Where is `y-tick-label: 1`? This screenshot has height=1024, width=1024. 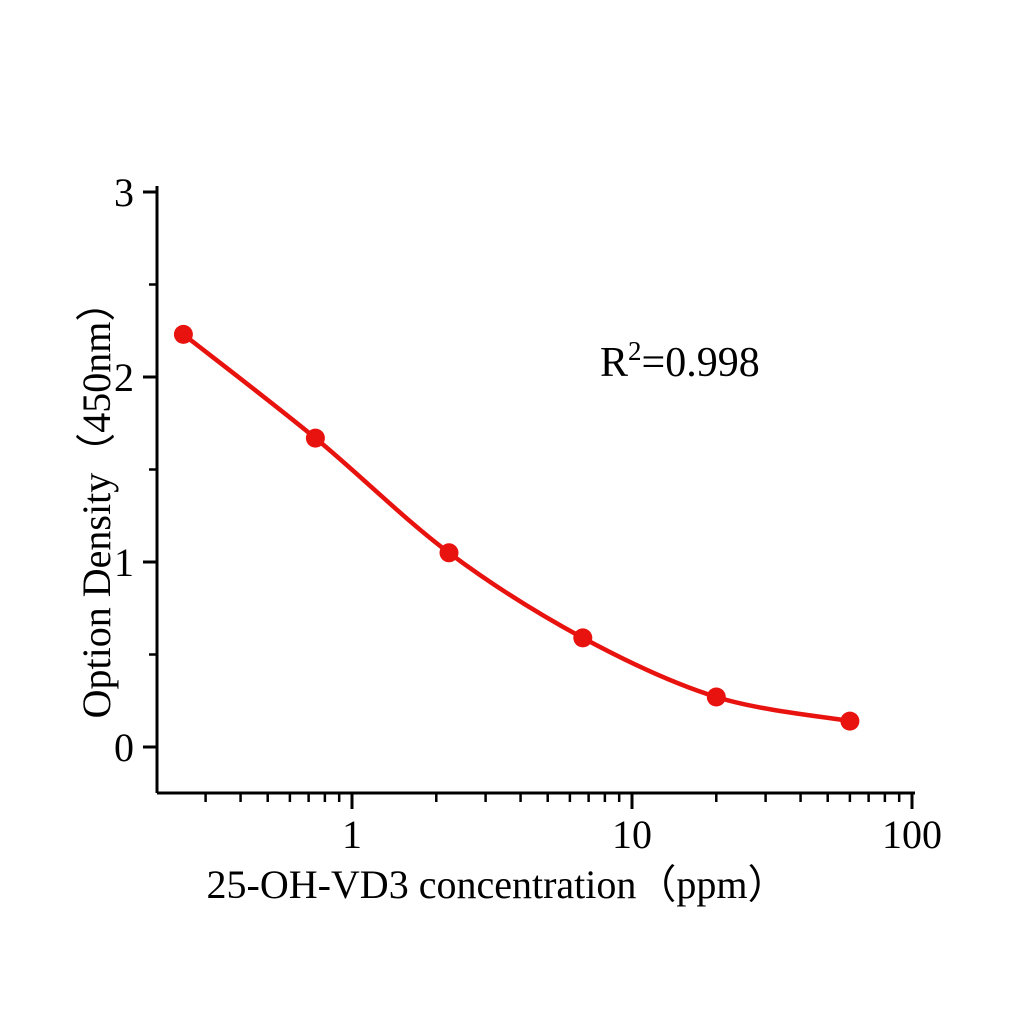
y-tick-label: 1 is located at coordinates (124, 562).